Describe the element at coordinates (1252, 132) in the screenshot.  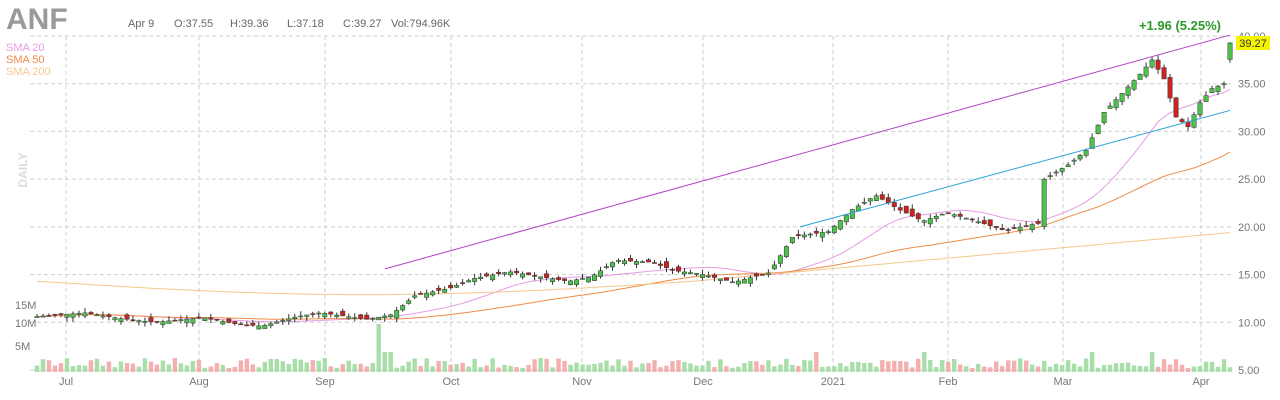
I see `price-tick-label: 30.00` at that location.